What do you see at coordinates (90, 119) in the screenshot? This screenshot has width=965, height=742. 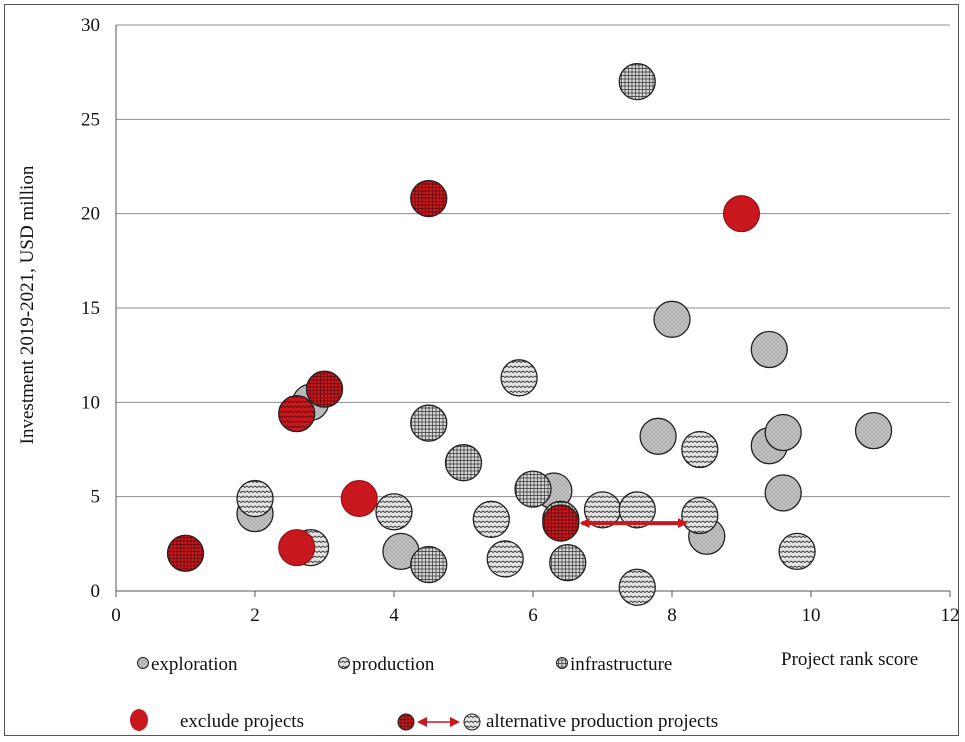 I see `y-tick-label-25: 25` at bounding box center [90, 119].